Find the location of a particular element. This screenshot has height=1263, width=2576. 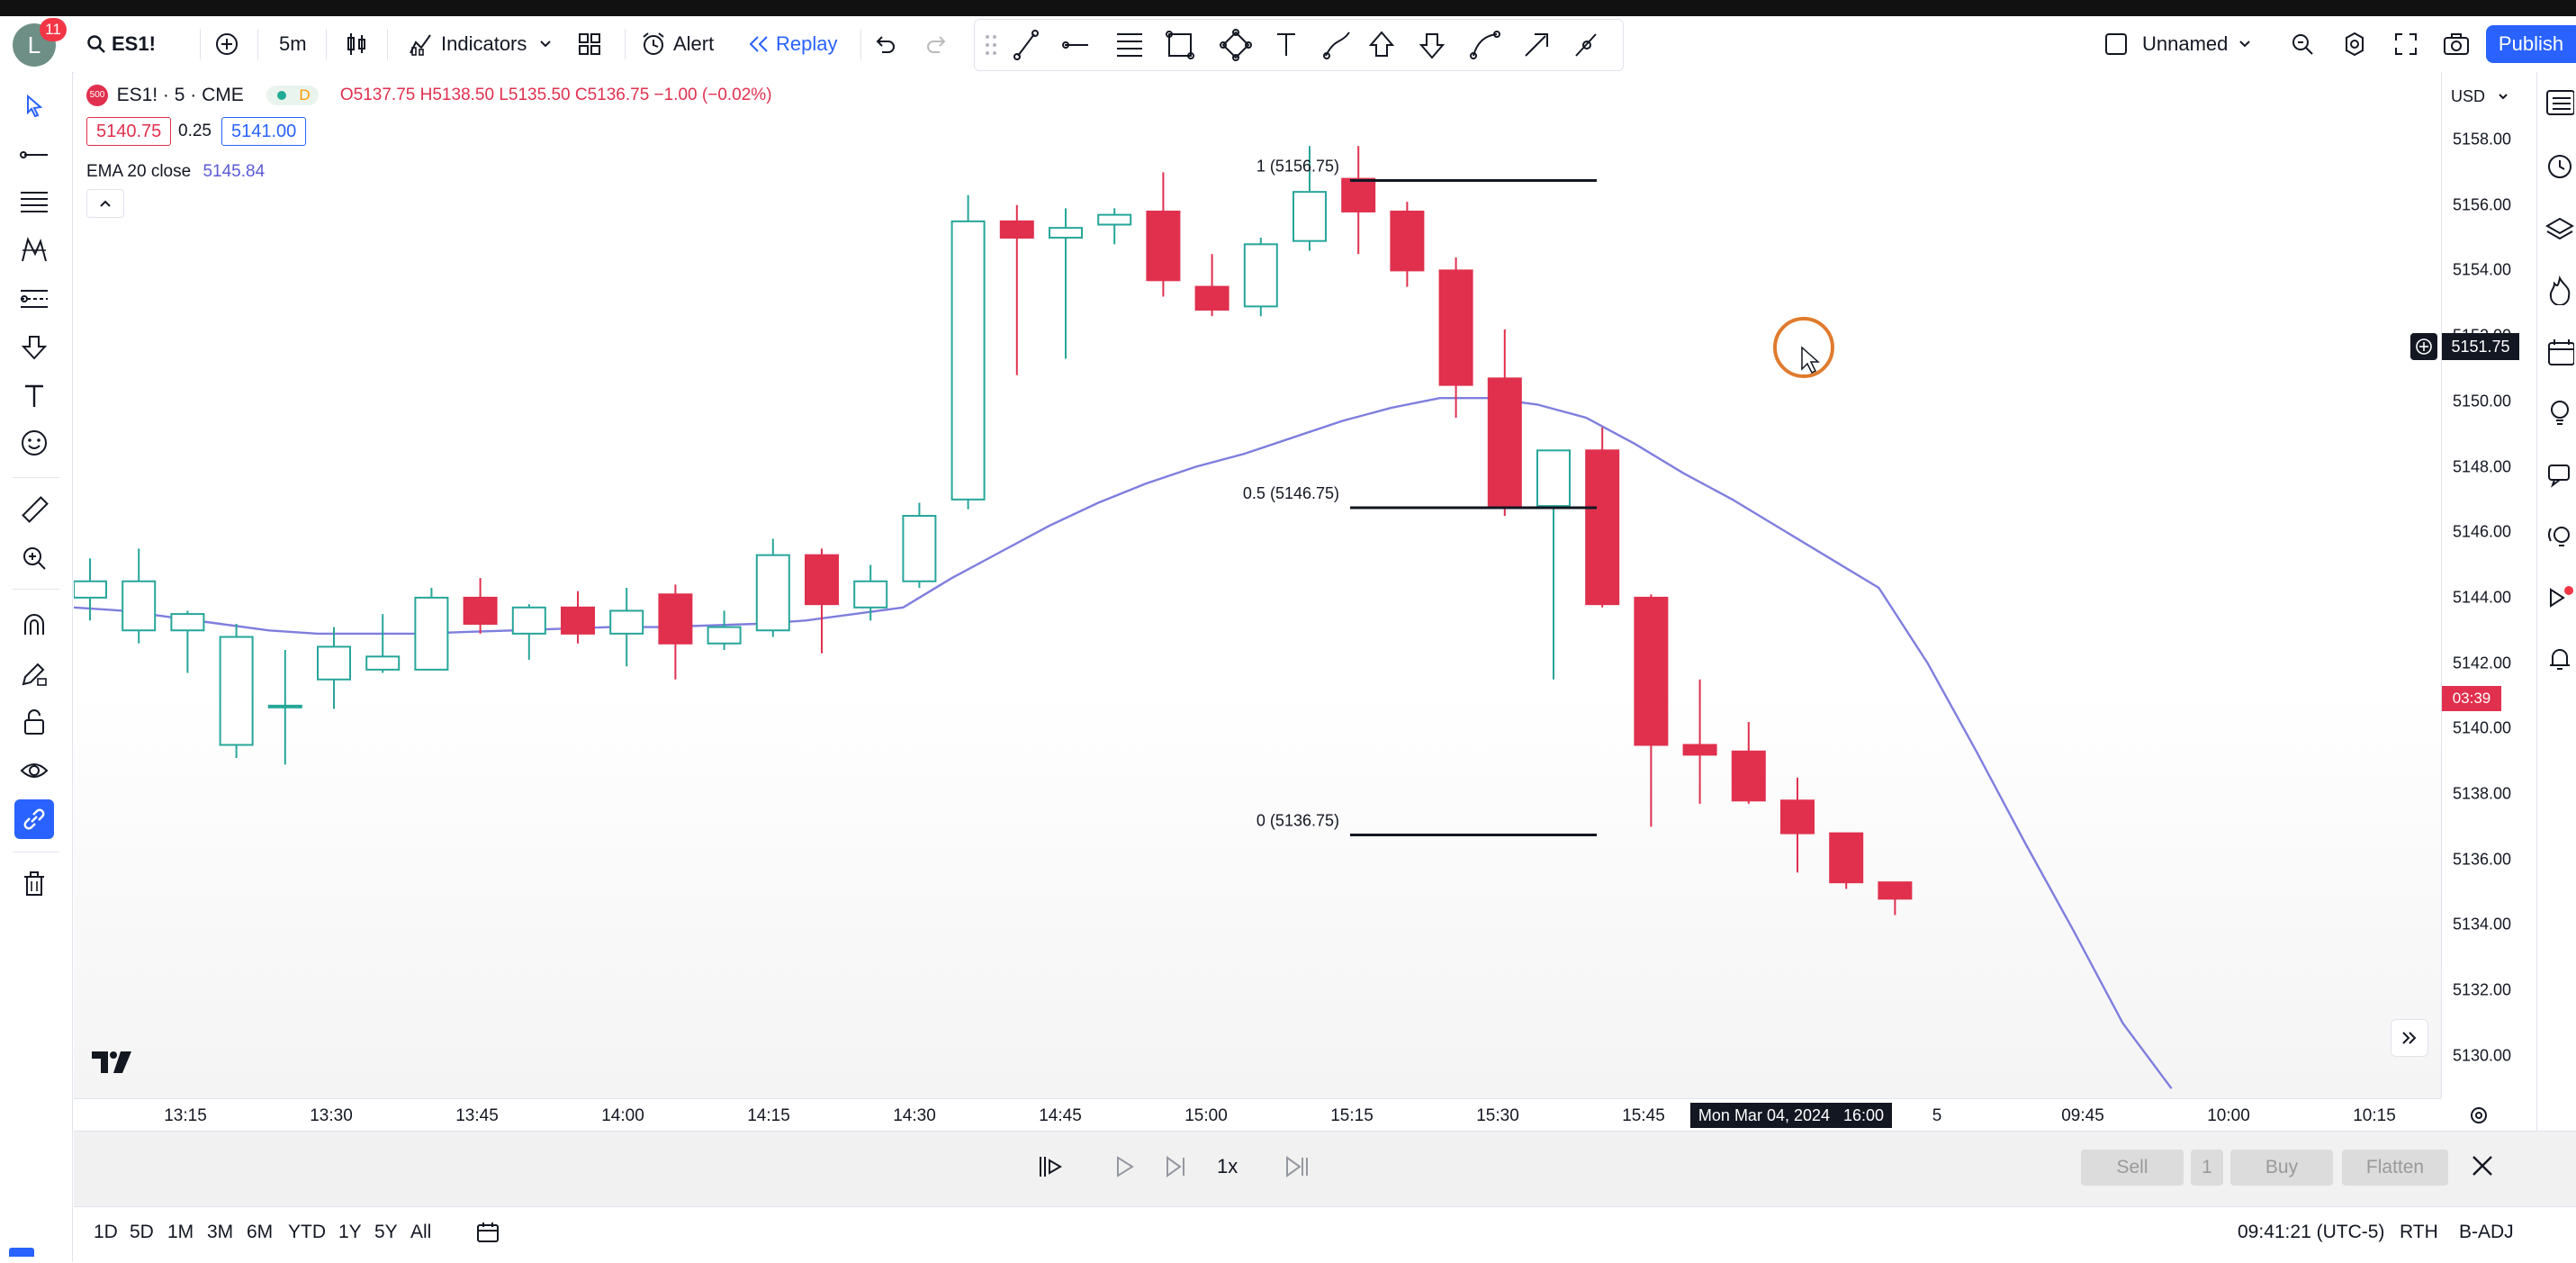

flatten-button: Flatten is located at coordinates (2395, 1168).